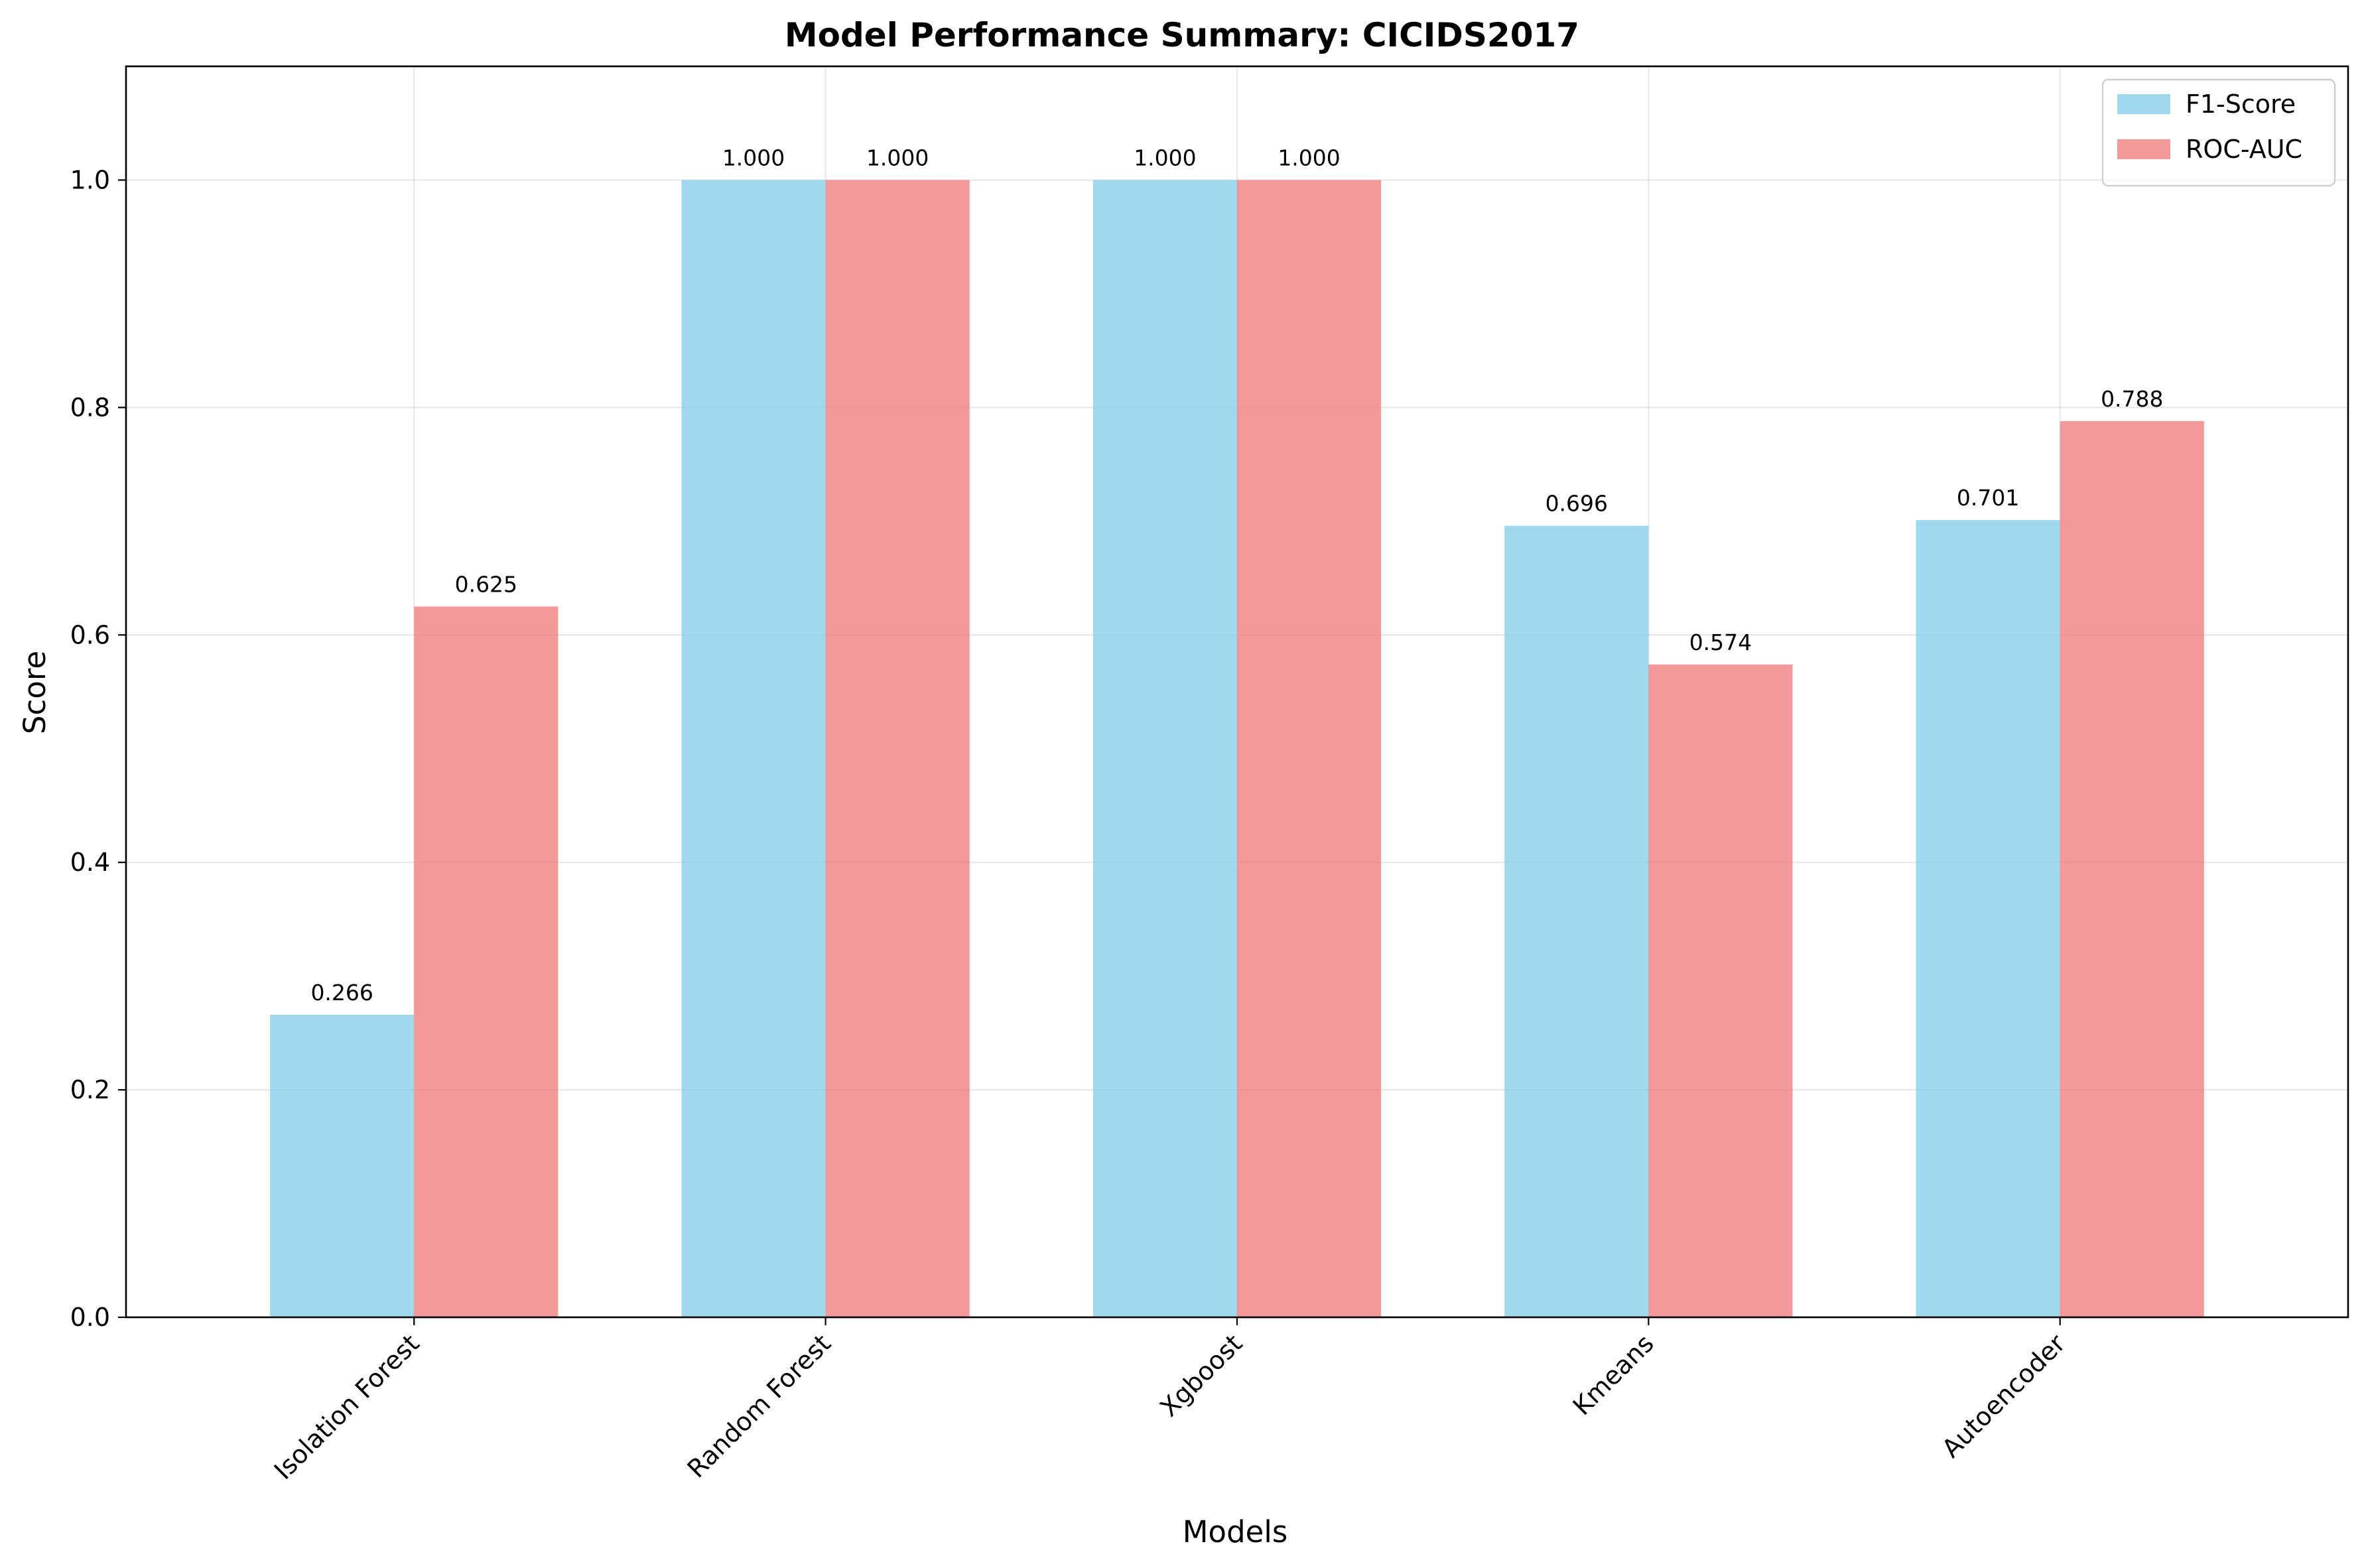  I want to click on data-label: 0.266, so click(341, 993).